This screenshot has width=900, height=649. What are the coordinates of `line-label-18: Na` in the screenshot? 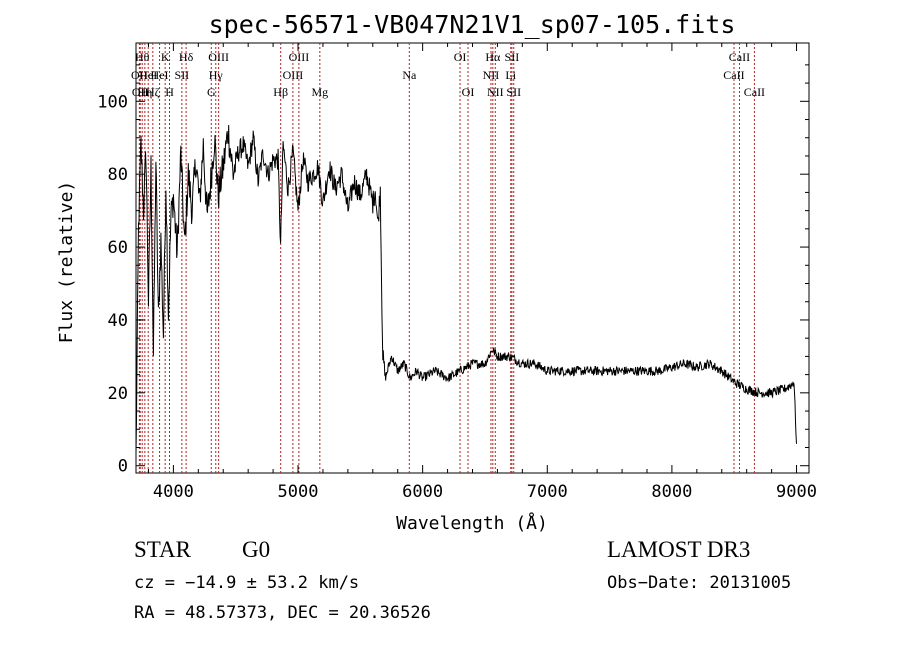 It's located at (409, 75).